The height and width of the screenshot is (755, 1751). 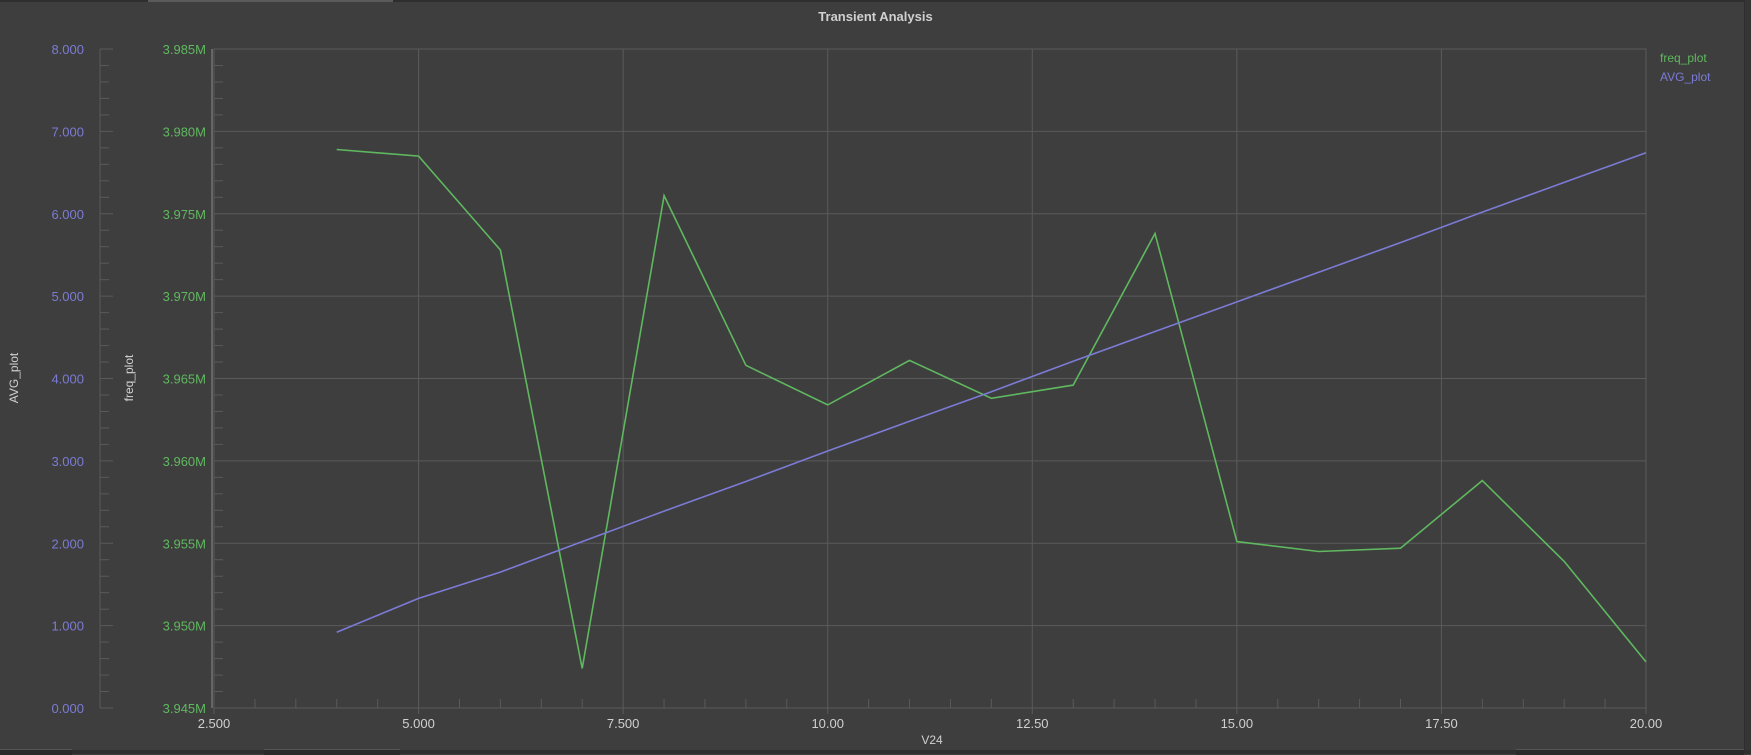 What do you see at coordinates (214, 723) in the screenshot?
I see `x-tick-label: 2.500` at bounding box center [214, 723].